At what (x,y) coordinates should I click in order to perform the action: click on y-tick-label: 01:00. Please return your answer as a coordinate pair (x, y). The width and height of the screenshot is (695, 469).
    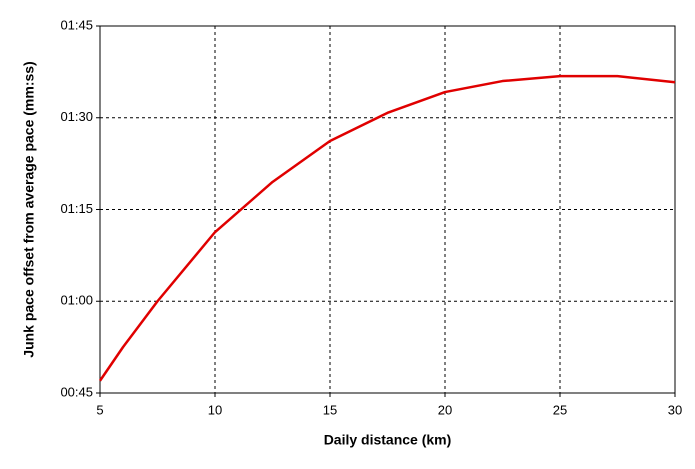
    Looking at the image, I should click on (76, 300).